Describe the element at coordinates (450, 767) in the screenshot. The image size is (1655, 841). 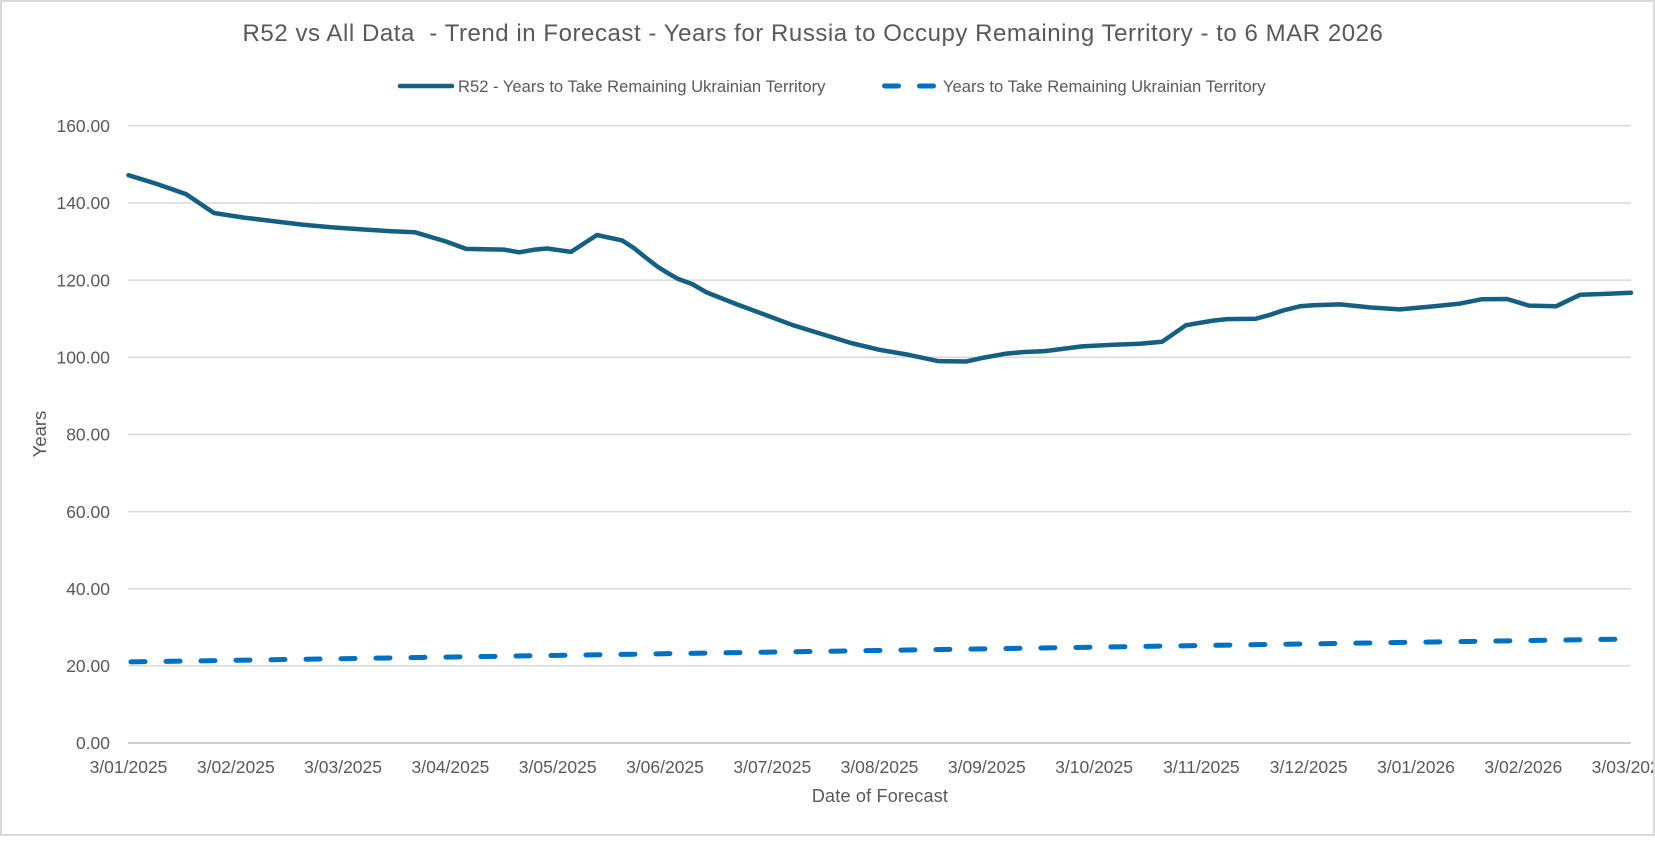
I see `svg-text: 3/04/2025` at that location.